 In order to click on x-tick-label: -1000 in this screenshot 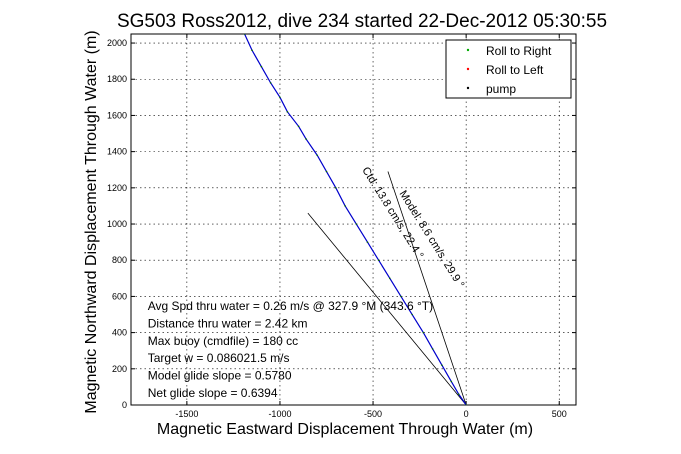, I will do `click(279, 414)`.